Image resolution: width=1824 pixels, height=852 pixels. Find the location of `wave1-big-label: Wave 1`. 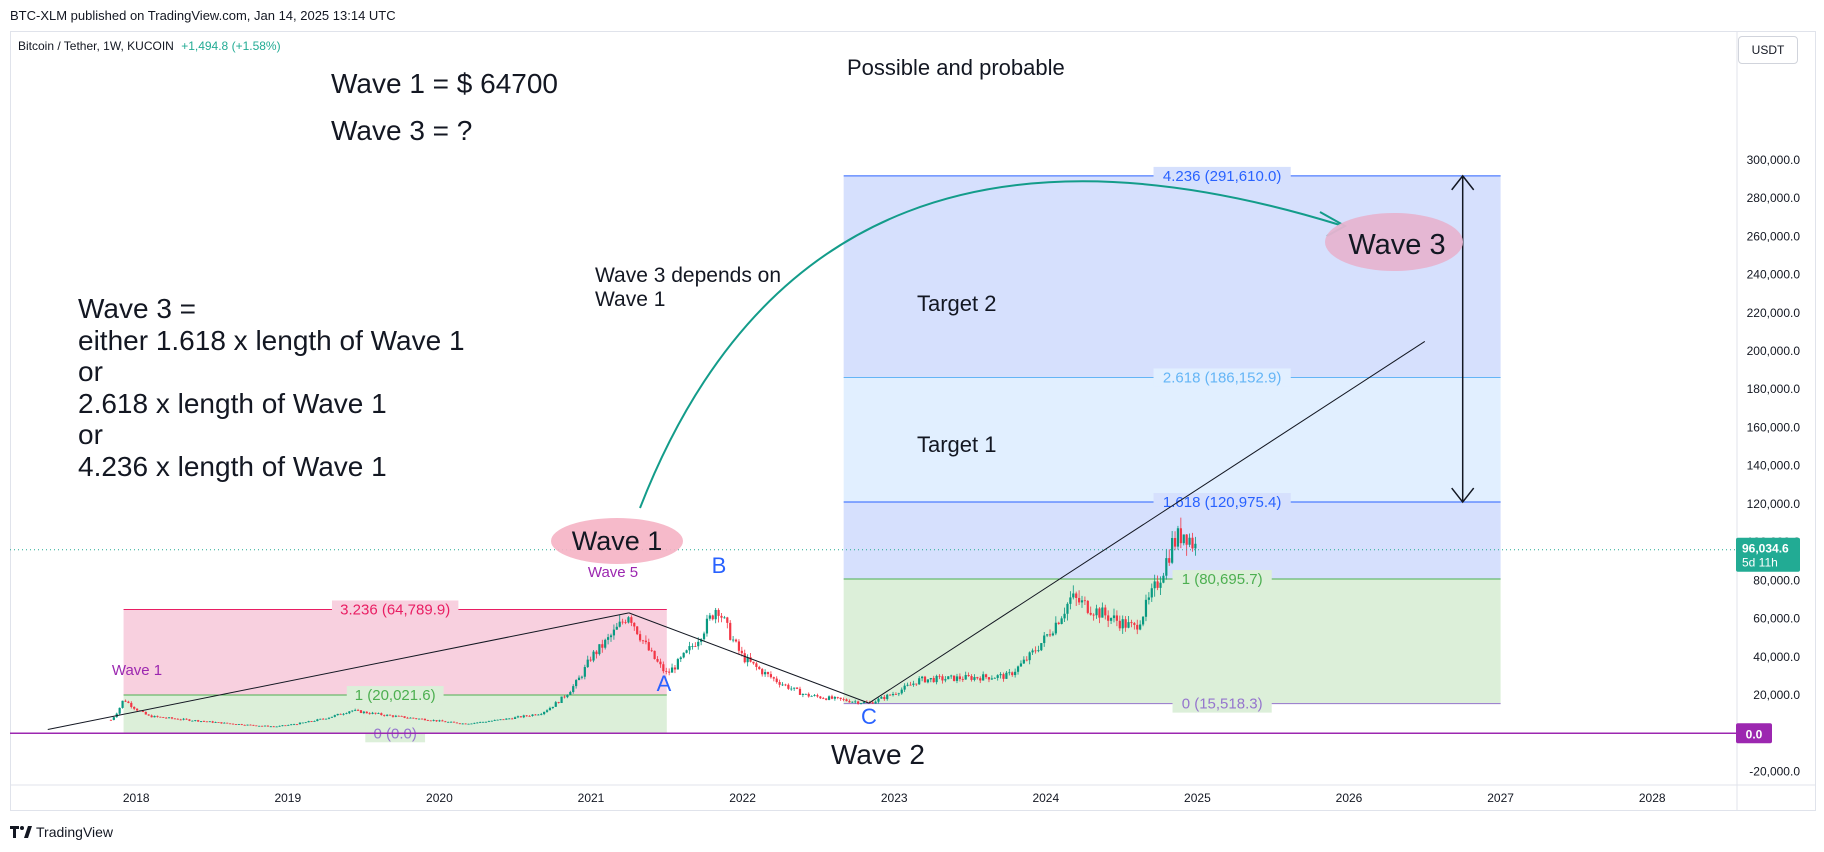

wave1-big-label: Wave 1 is located at coordinates (617, 541).